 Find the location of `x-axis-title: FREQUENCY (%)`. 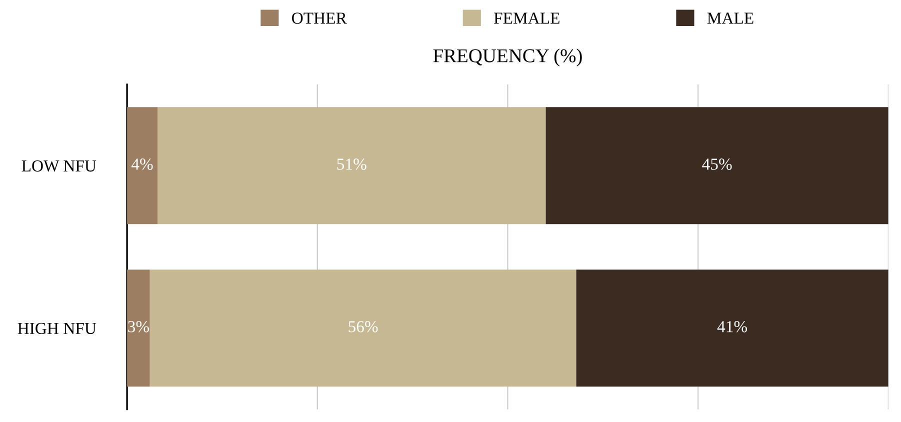

x-axis-title: FREQUENCY (%) is located at coordinates (507, 57).